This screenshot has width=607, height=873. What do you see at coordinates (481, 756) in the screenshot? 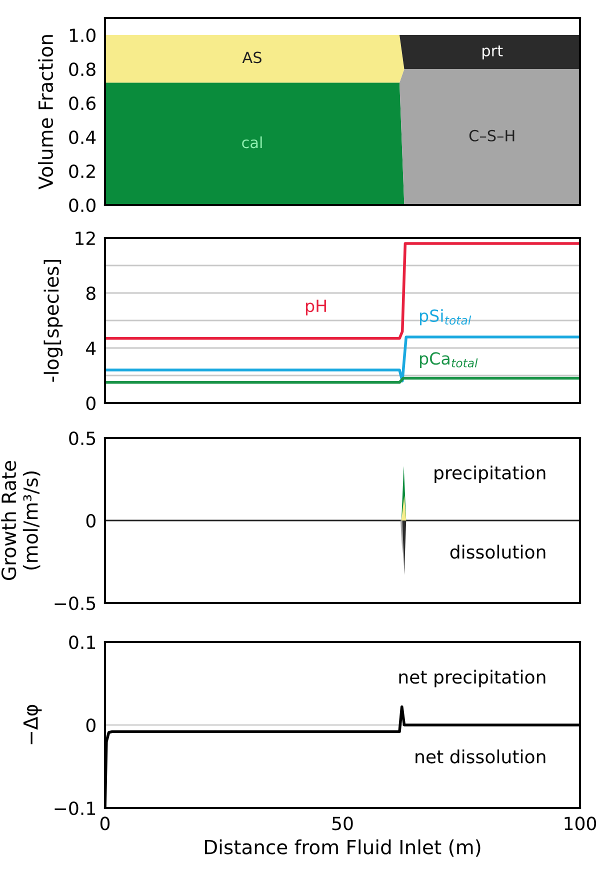
I see `annotation: net dissolution` at bounding box center [481, 756].